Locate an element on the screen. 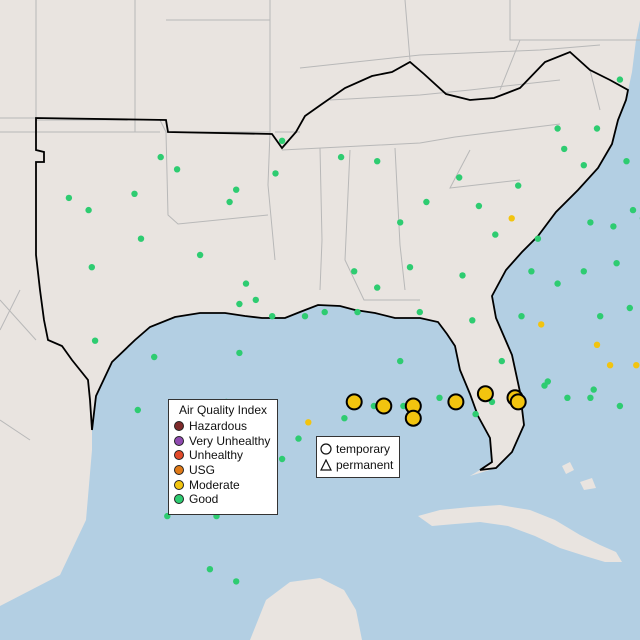 The width and height of the screenshot is (640, 640). legend-label-moderate: Moderate is located at coordinates (214, 484).